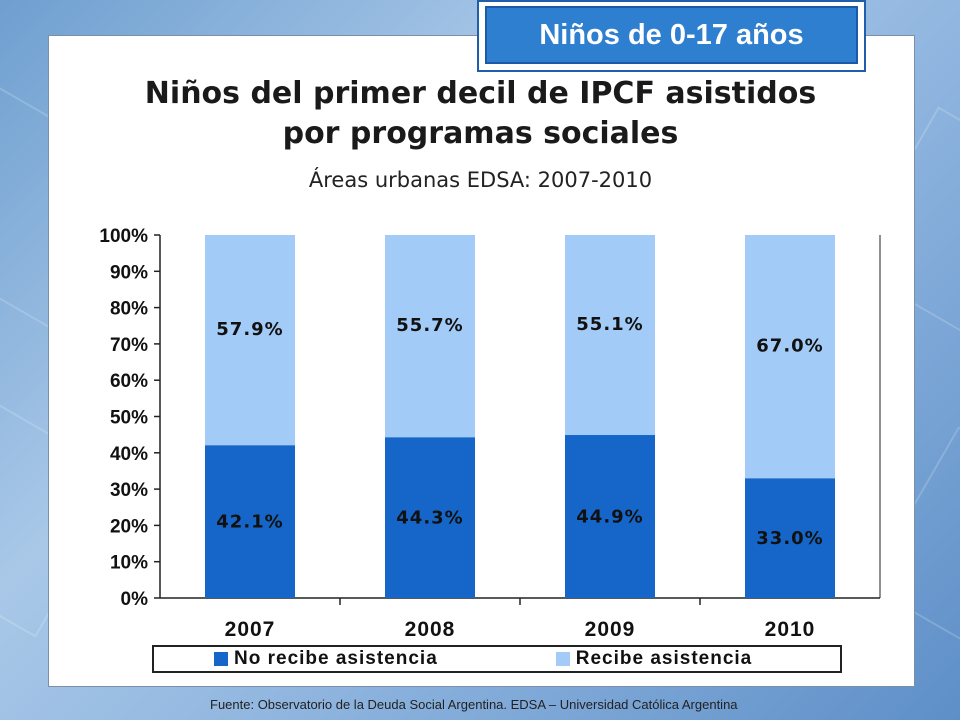 This screenshot has width=960, height=720. What do you see at coordinates (610, 629) in the screenshot?
I see `x-tick-label: 2009` at bounding box center [610, 629].